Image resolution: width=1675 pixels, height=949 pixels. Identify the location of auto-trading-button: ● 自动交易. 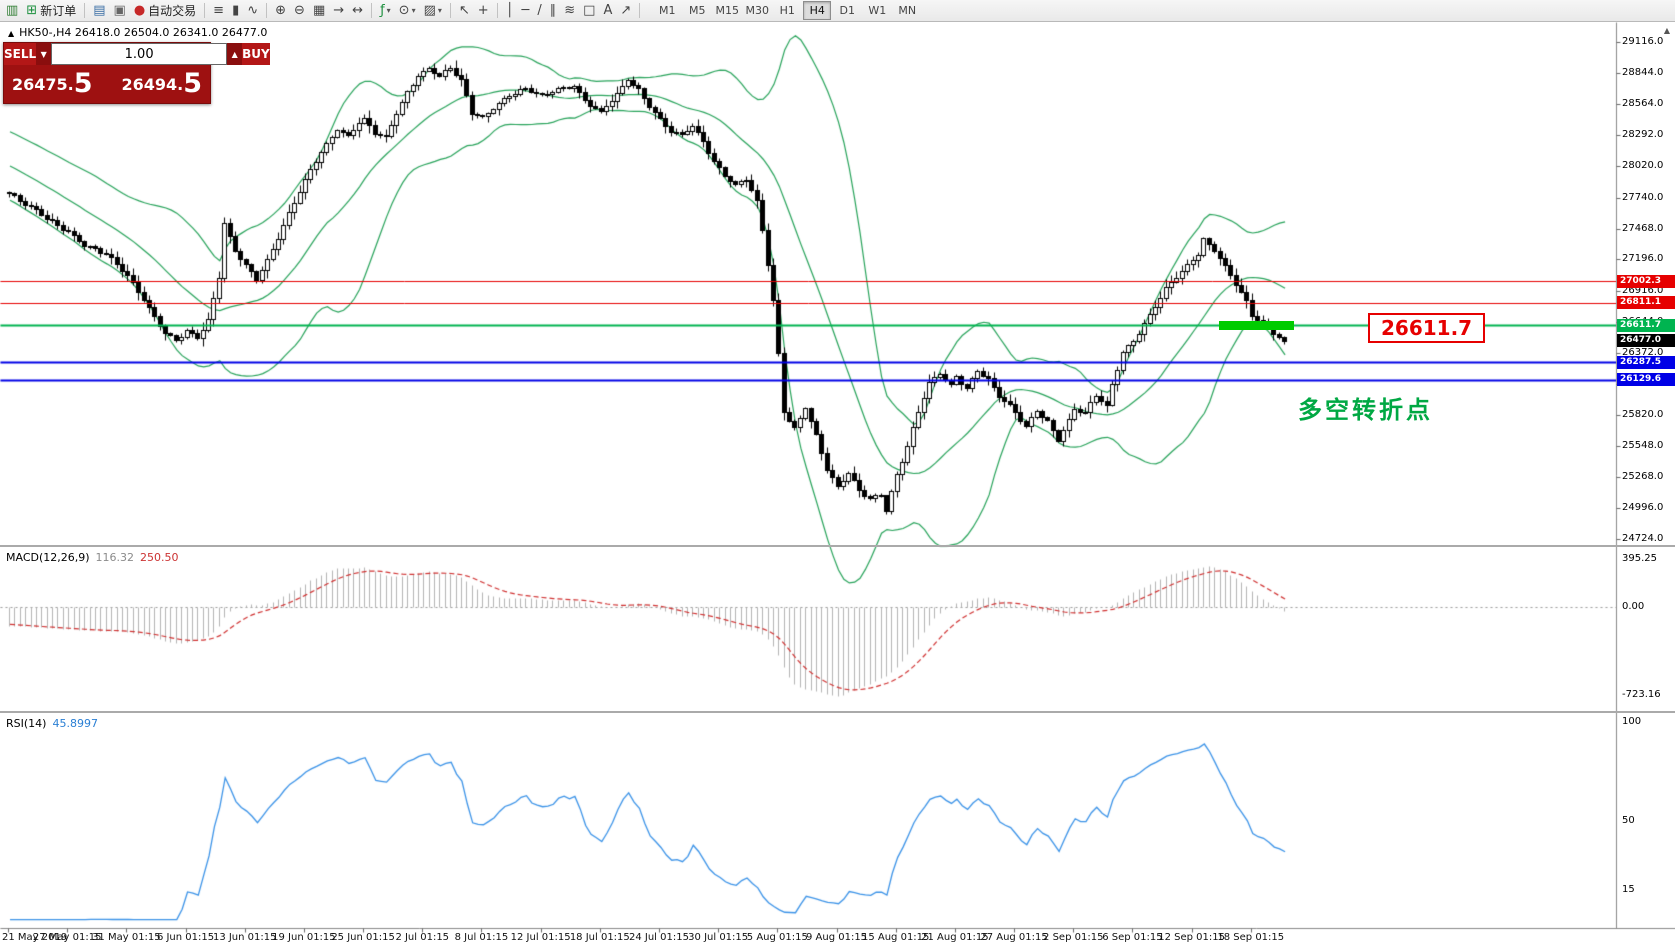
(165, 10).